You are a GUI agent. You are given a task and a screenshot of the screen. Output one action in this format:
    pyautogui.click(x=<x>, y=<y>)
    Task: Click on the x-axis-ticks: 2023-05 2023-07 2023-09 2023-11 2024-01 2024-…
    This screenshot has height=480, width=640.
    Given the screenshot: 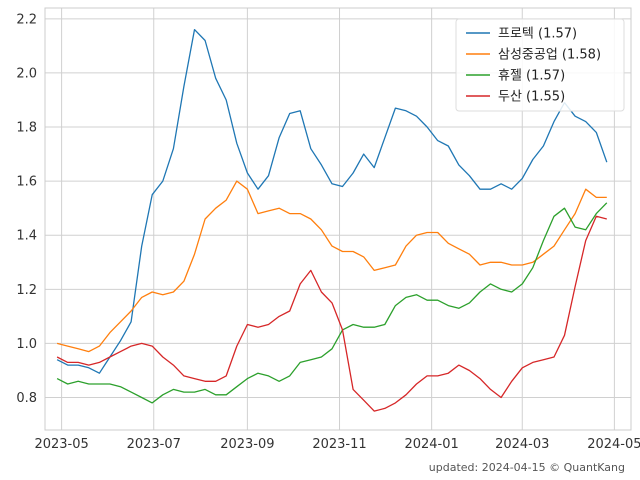 What is the action you would take?
    pyautogui.click(x=337, y=444)
    